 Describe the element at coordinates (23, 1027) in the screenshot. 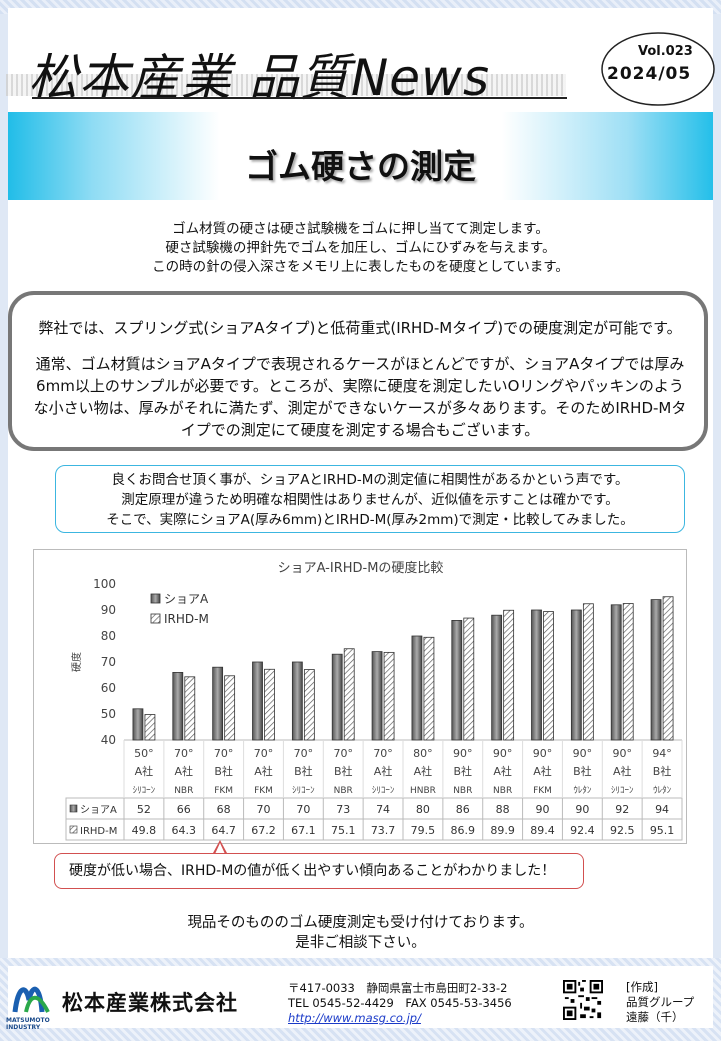

I see `logo-caption-line: INDUSTRY` at that location.